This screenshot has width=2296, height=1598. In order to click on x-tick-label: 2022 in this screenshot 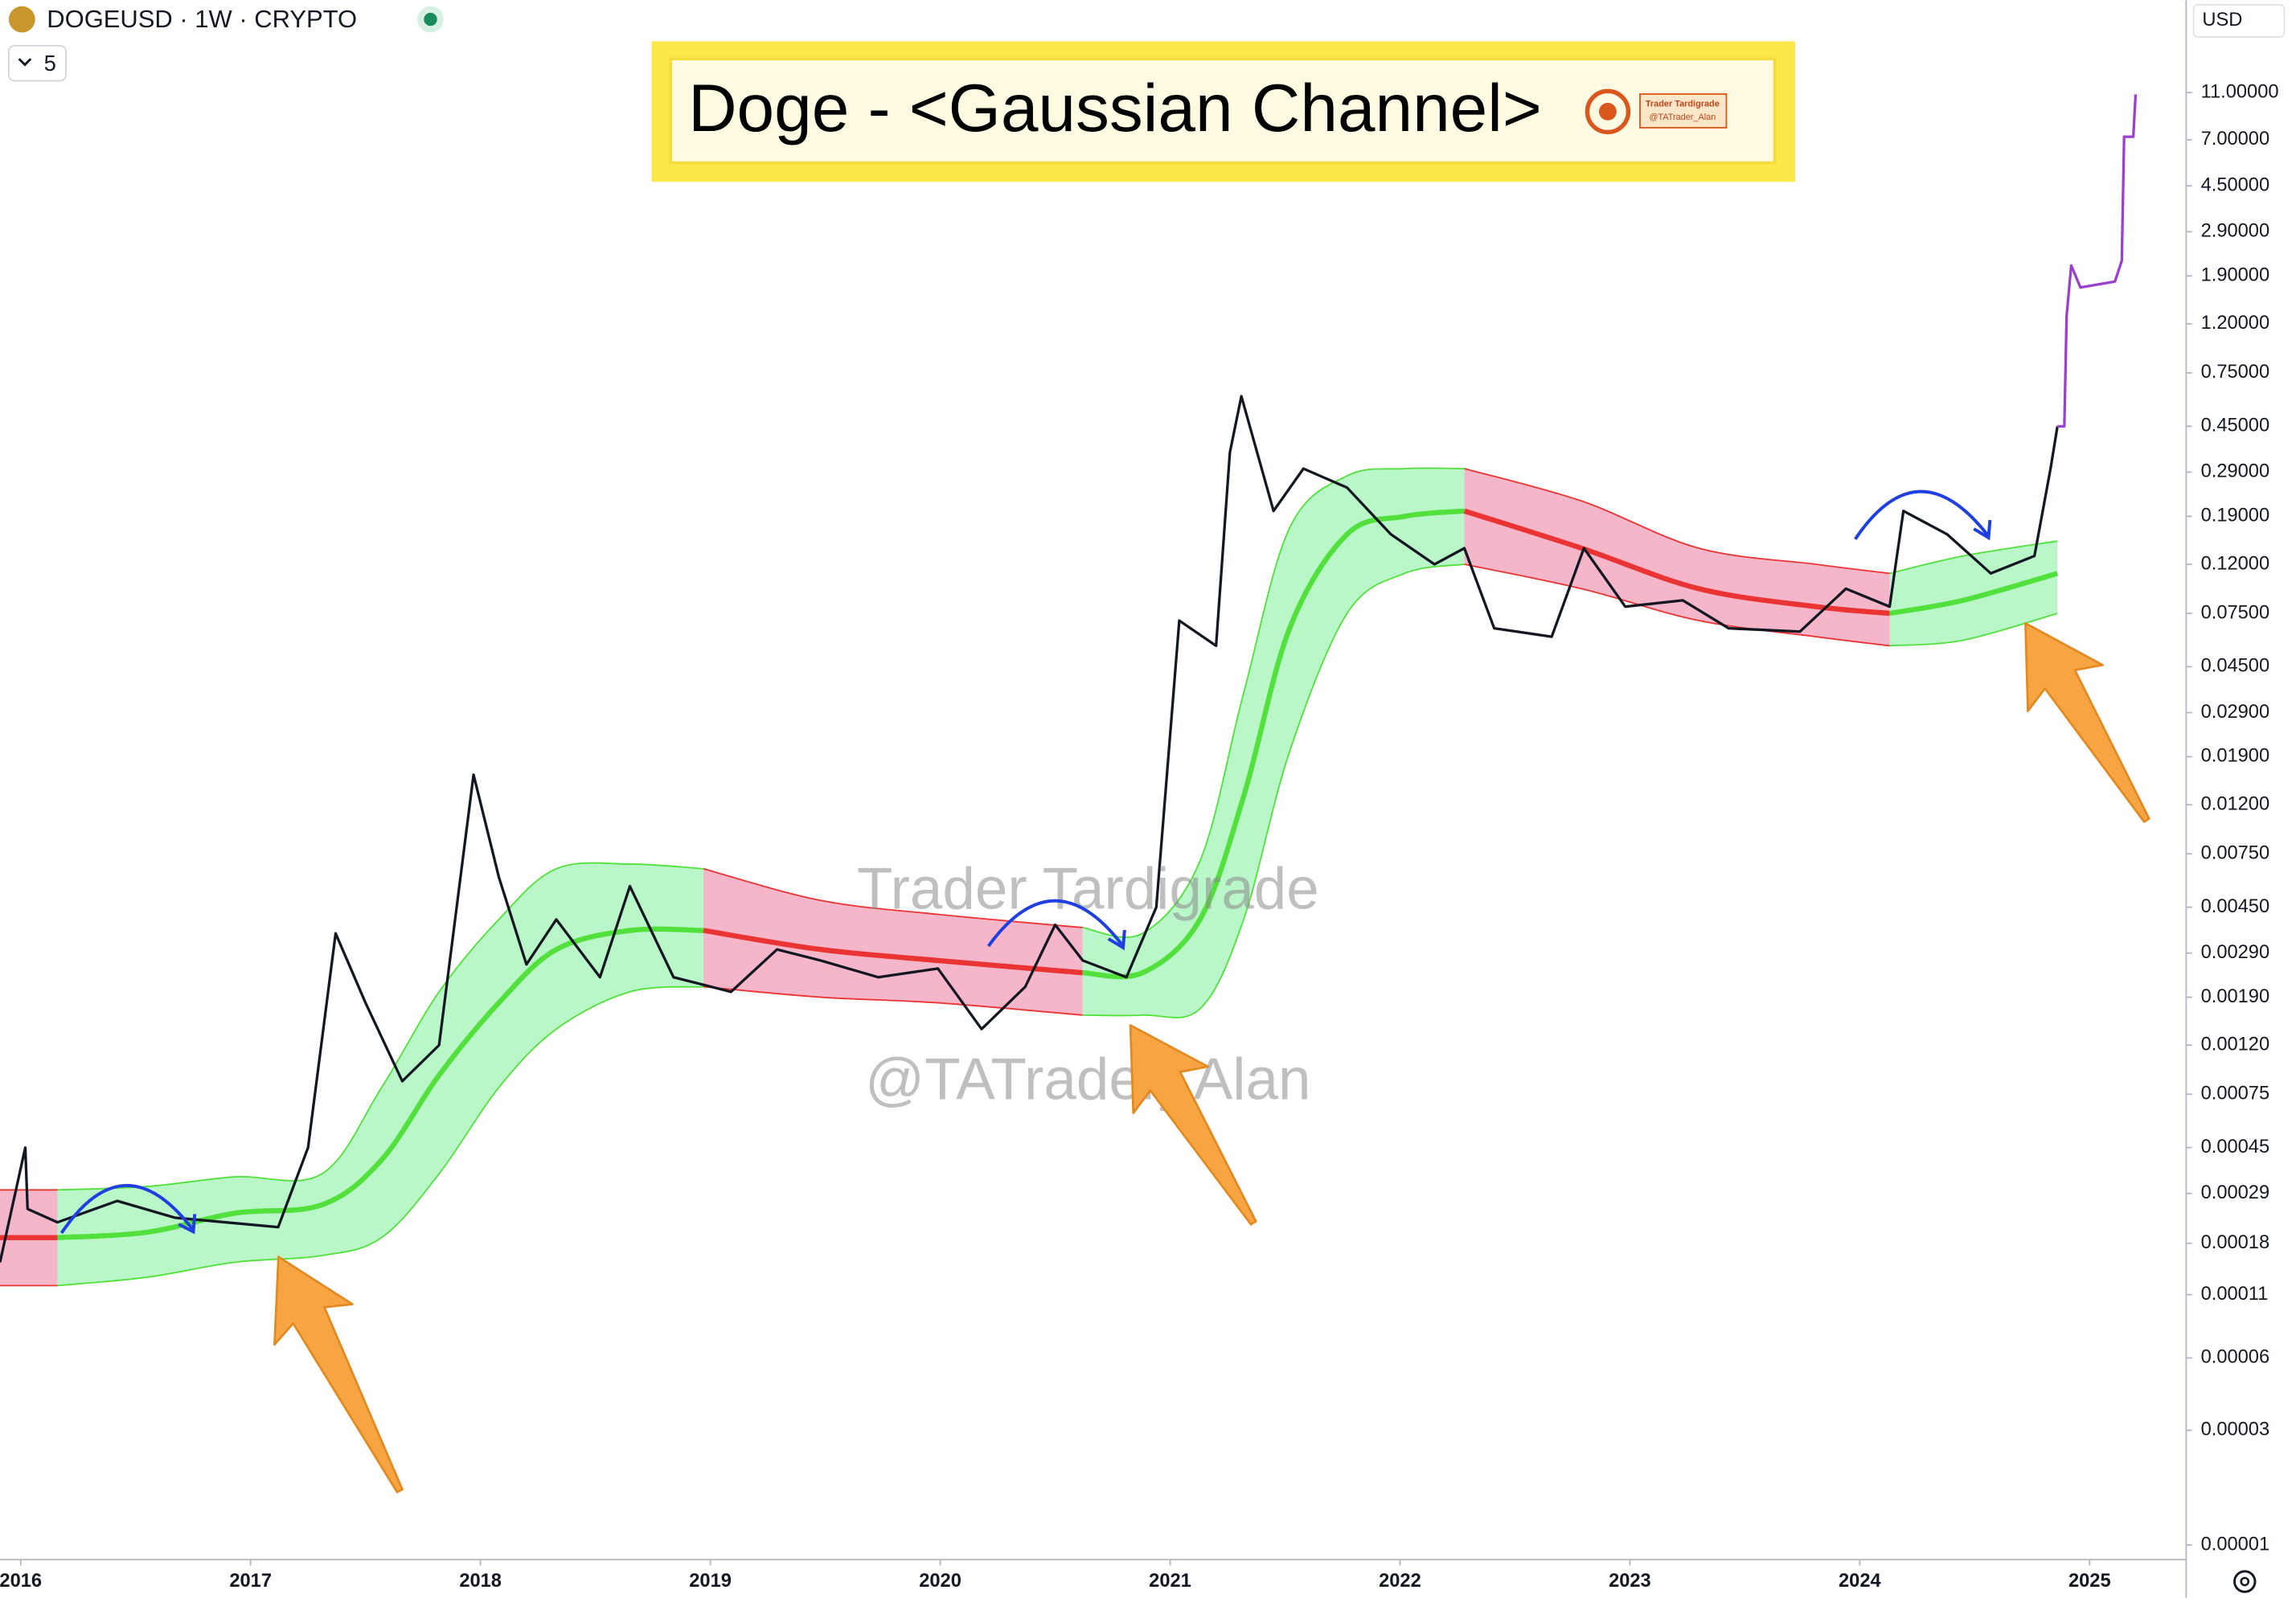, I will do `click(1400, 1581)`.